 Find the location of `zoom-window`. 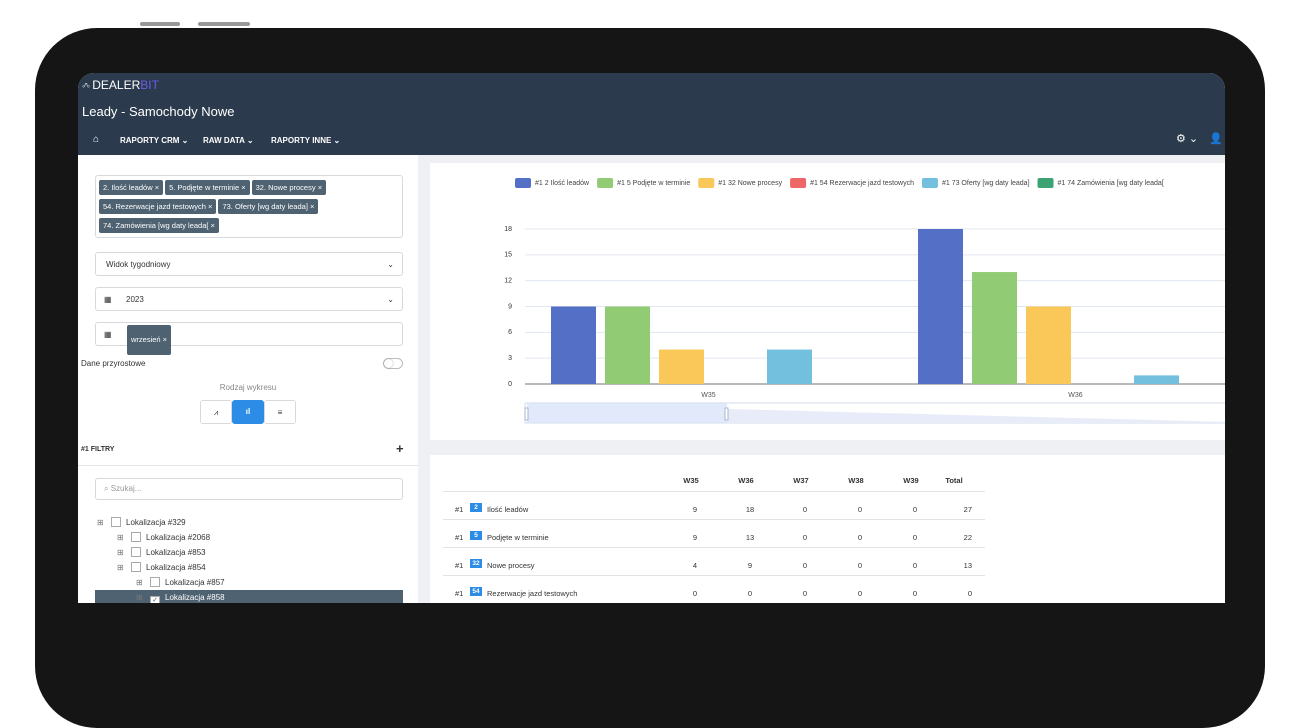

zoom-window is located at coordinates (627, 413).